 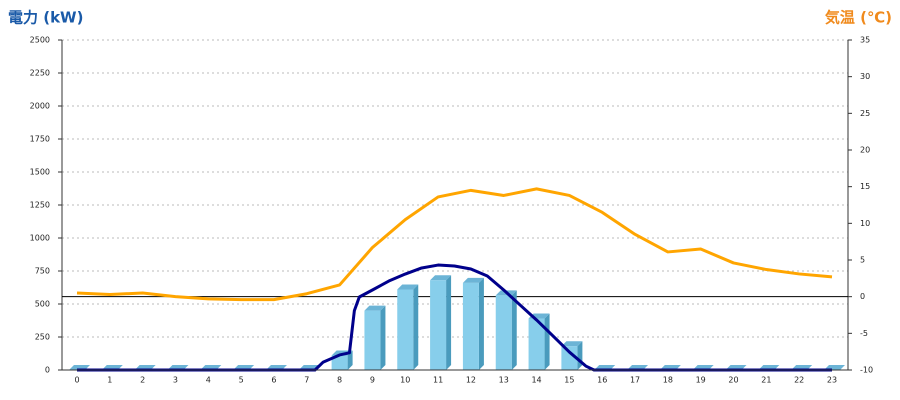 What do you see at coordinates (40, 205) in the screenshot?
I see `y-tick-label: 1250` at bounding box center [40, 205].